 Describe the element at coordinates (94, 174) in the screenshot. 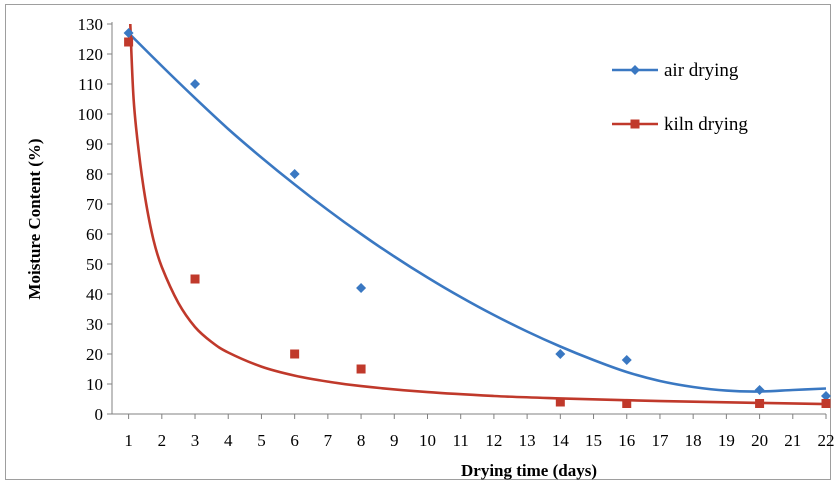

I see `y-tick-label: 80` at that location.